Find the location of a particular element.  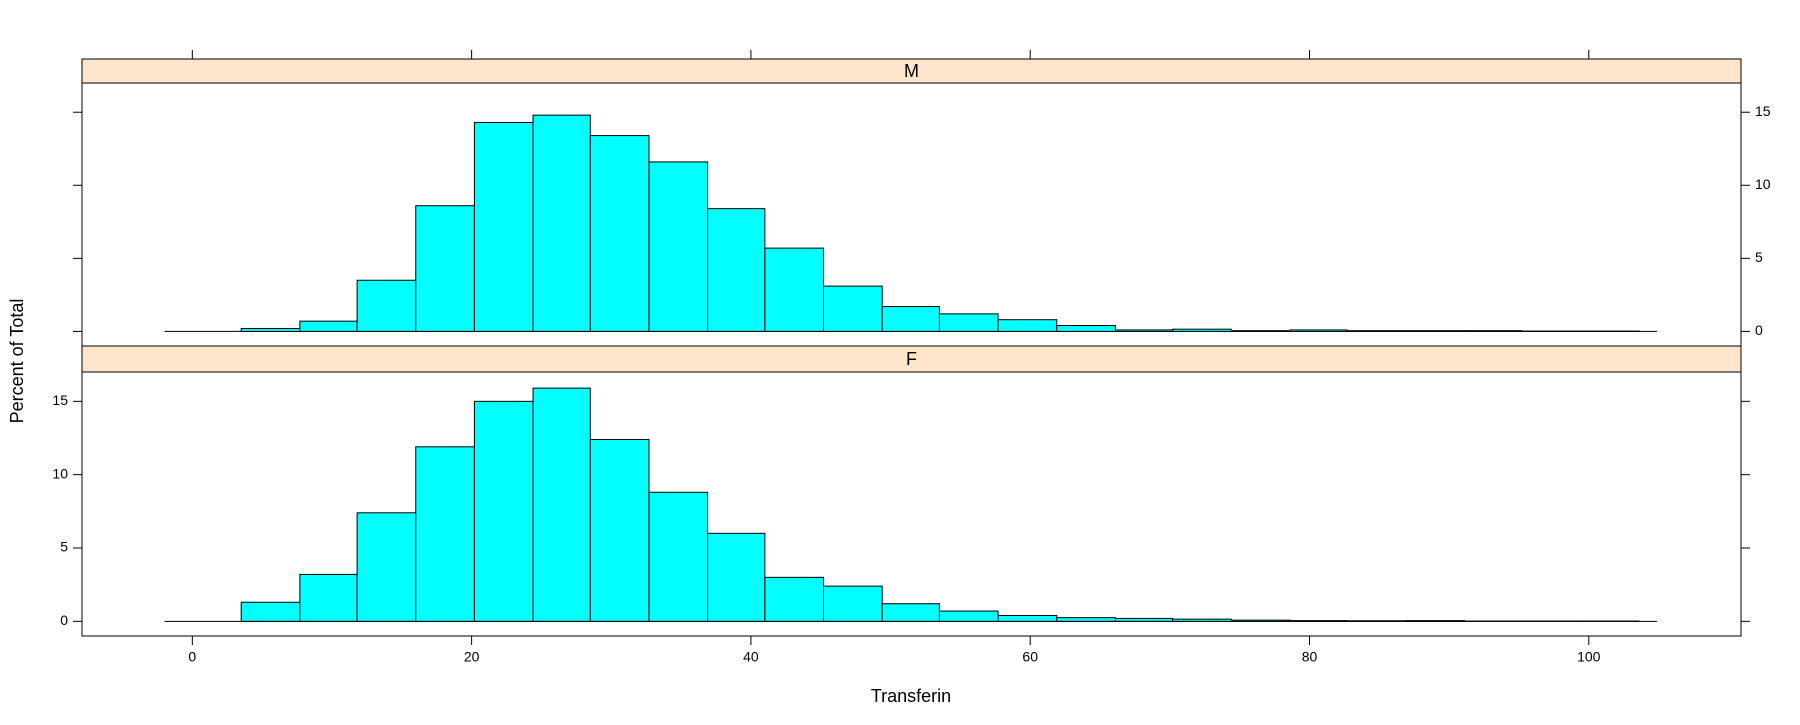

x-tick-label: 0 is located at coordinates (192, 657).